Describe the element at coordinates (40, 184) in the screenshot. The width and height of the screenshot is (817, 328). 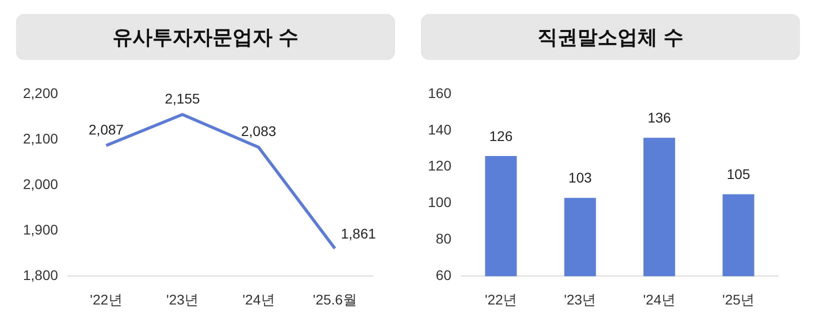
I see `y-tick-label: 2,000` at that location.